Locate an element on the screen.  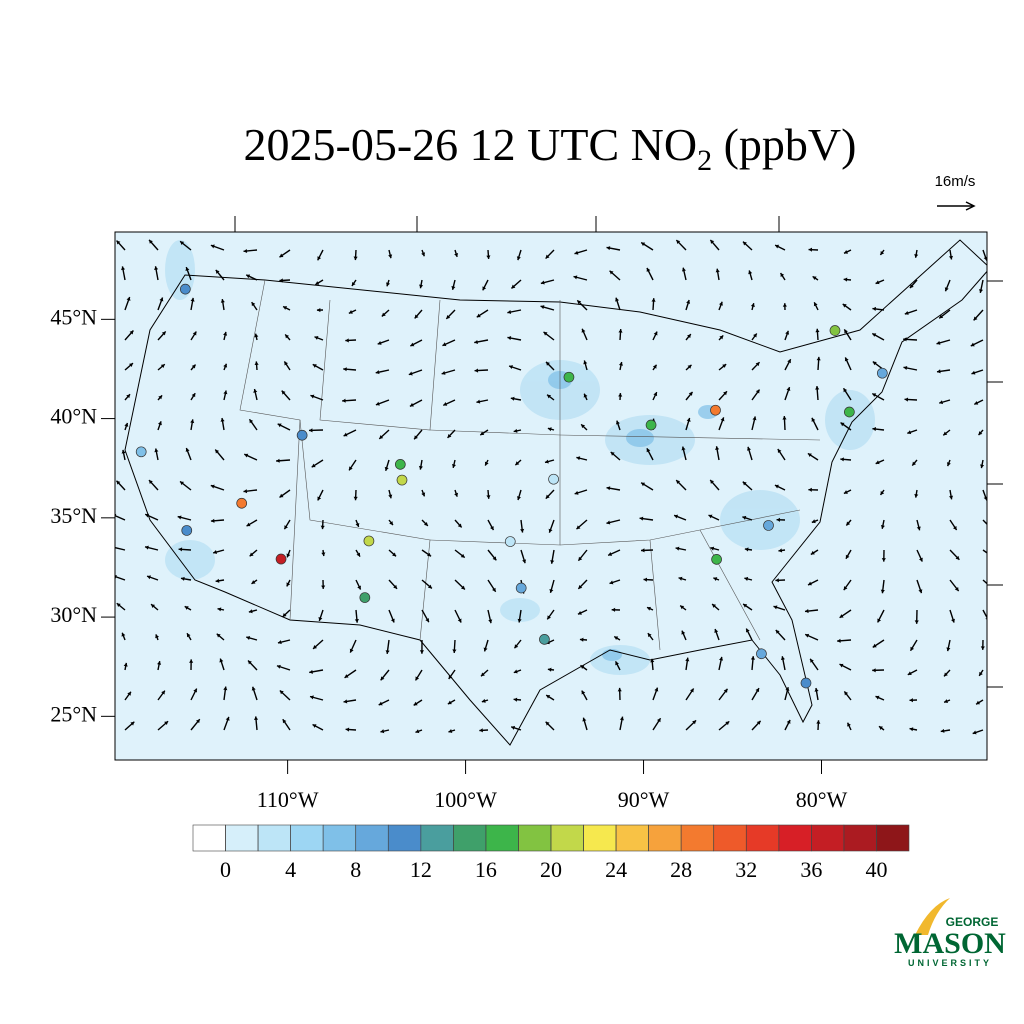
colorbar-box is located at coordinates (600, 838).